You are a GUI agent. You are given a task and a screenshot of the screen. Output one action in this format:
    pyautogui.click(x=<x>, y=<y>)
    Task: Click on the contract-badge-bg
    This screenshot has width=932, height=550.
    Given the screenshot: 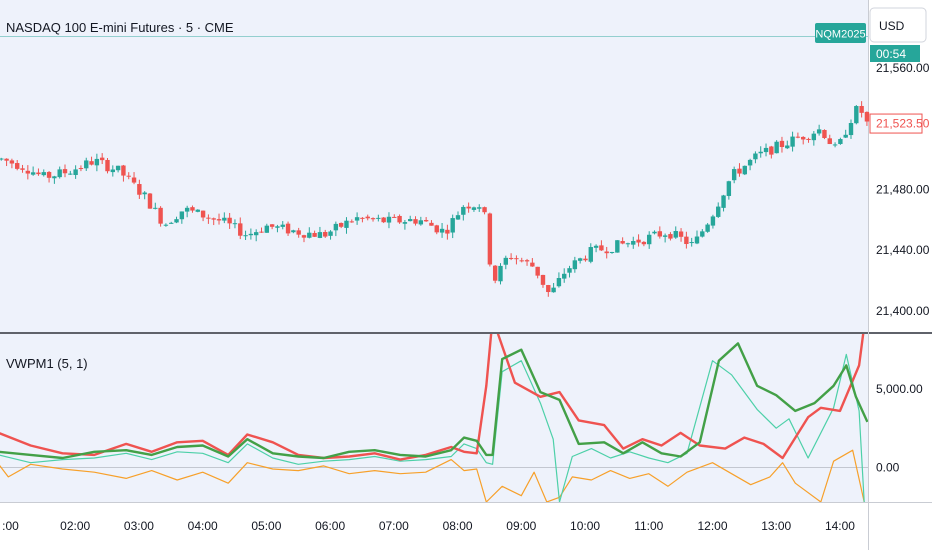 What is the action you would take?
    pyautogui.click(x=840, y=33)
    